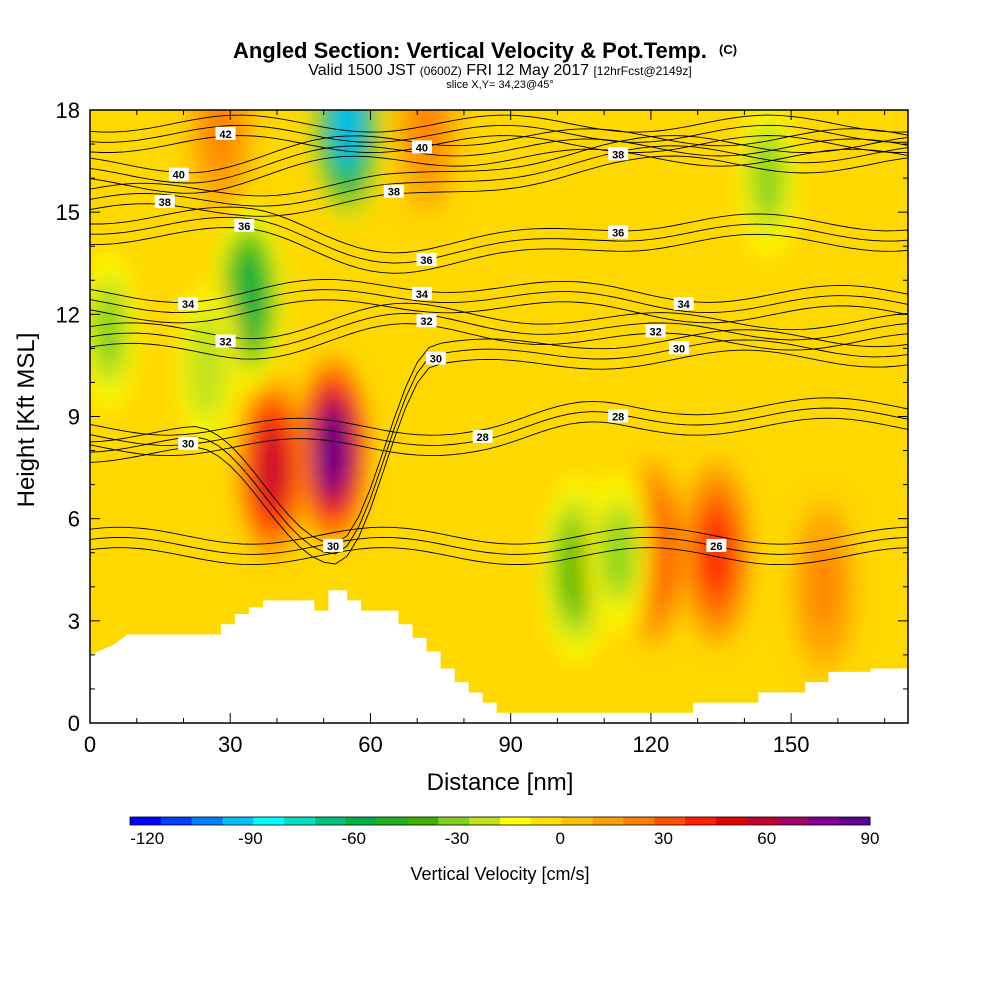 The width and height of the screenshot is (1000, 1000). I want to click on isentrope-value: 40, so click(422, 148).